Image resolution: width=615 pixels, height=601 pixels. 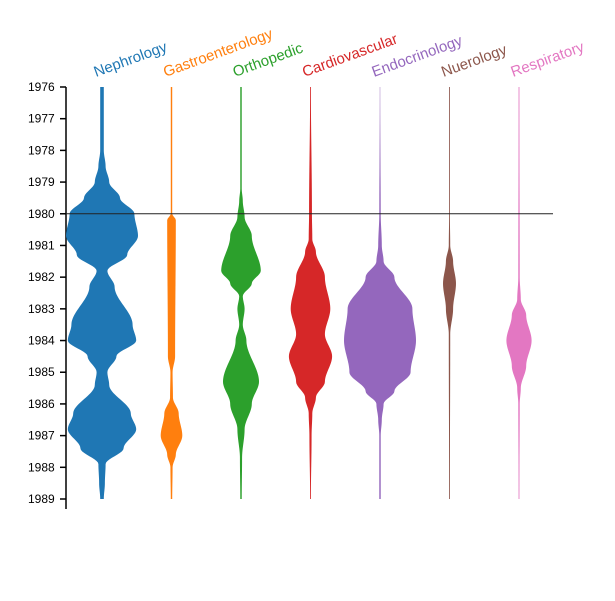 What do you see at coordinates (41, 150) in the screenshot?
I see `y-tick-label: 1978` at bounding box center [41, 150].